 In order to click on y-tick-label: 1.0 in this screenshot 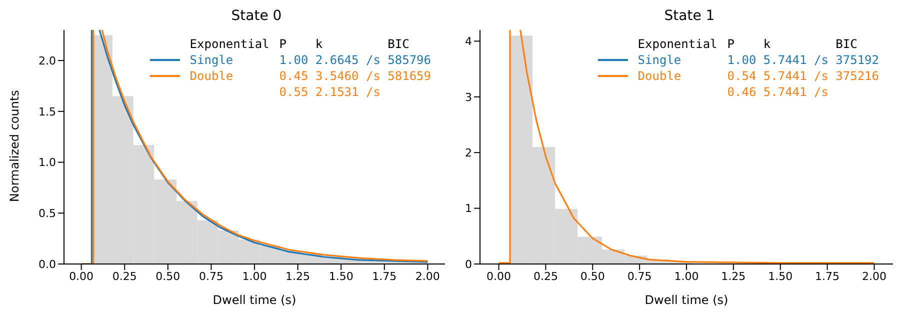, I will do `click(47, 163)`.